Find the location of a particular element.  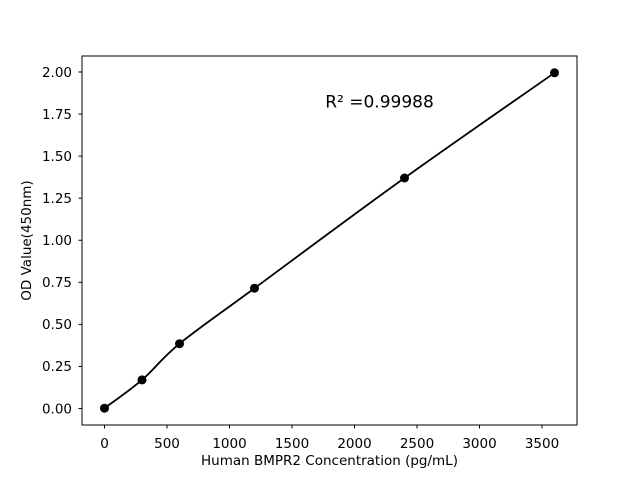

x-axis-tick-label: 0 is located at coordinates (104, 444).